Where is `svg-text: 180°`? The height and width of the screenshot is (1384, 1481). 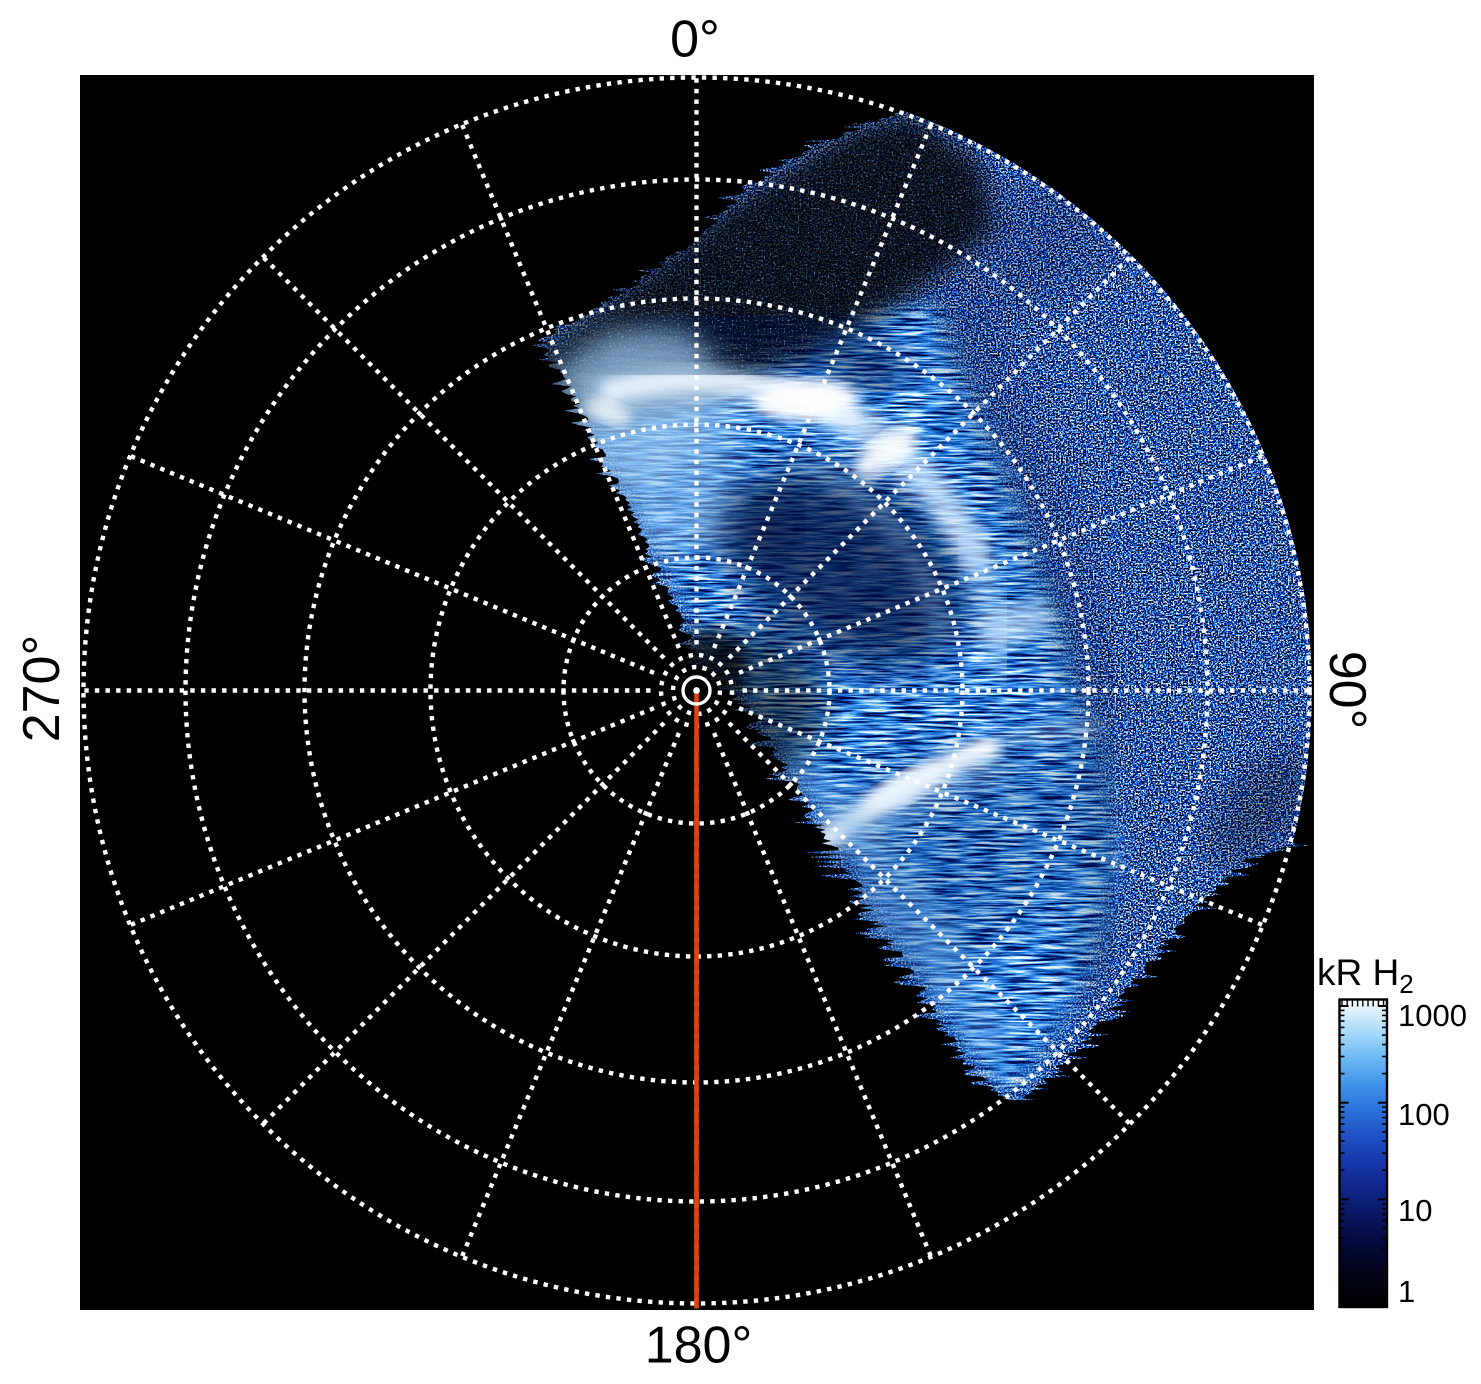
svg-text: 180° is located at coordinates (699, 1345).